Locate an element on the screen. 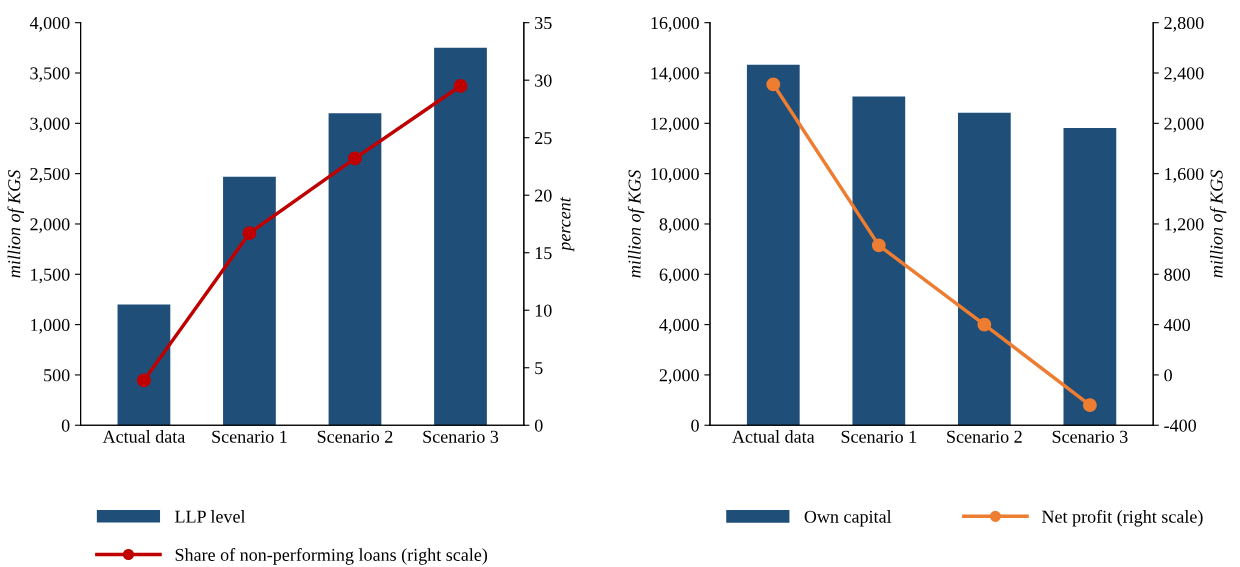  y2-tick-label: 2,400 is located at coordinates (1184, 75).